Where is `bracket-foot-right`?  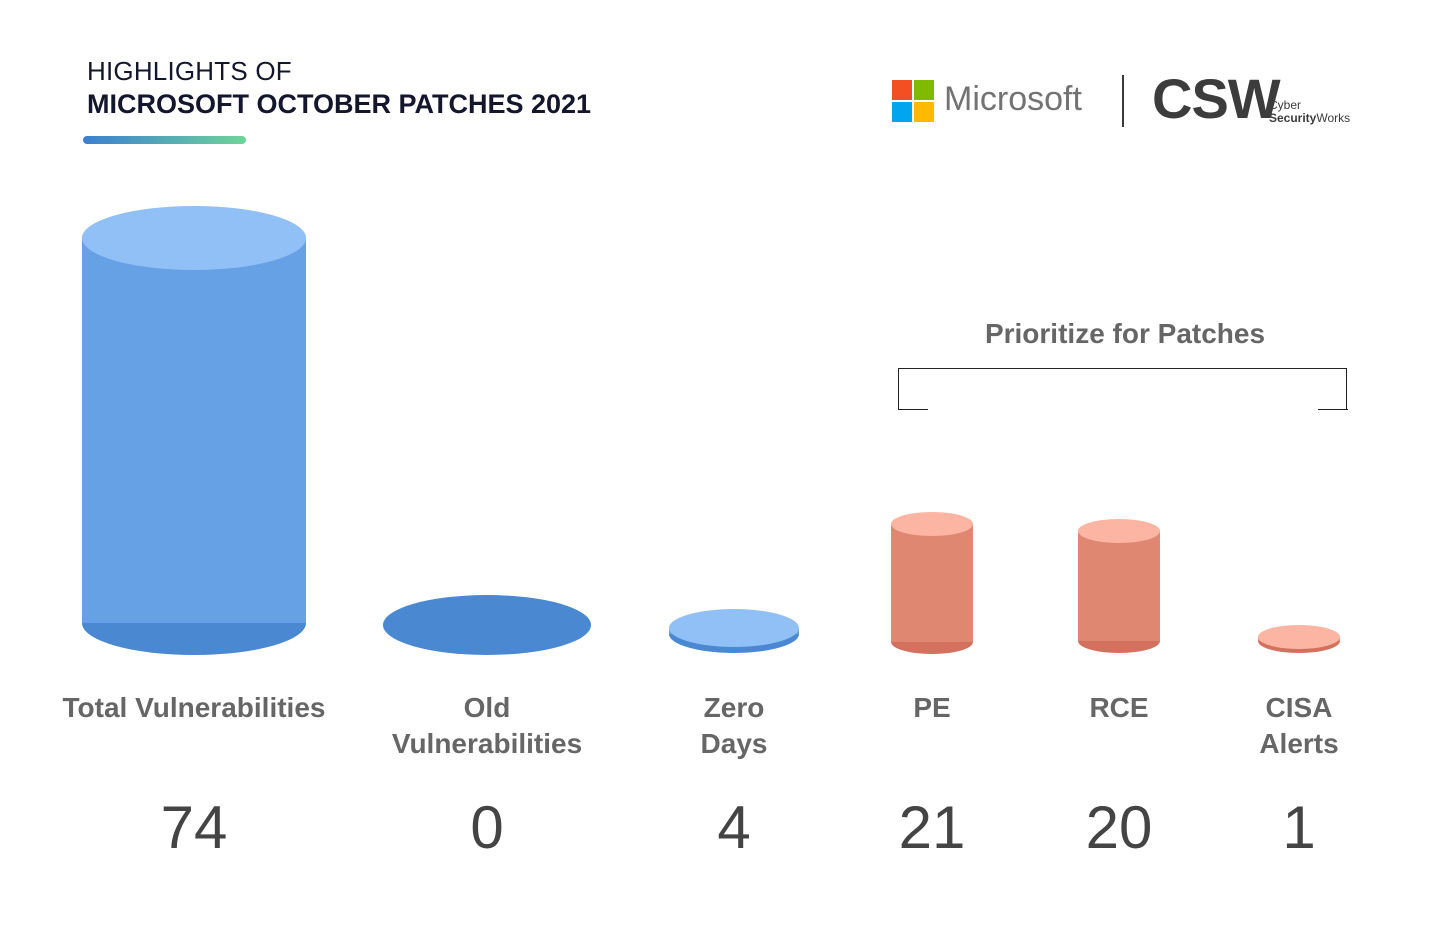 bracket-foot-right is located at coordinates (1333, 409).